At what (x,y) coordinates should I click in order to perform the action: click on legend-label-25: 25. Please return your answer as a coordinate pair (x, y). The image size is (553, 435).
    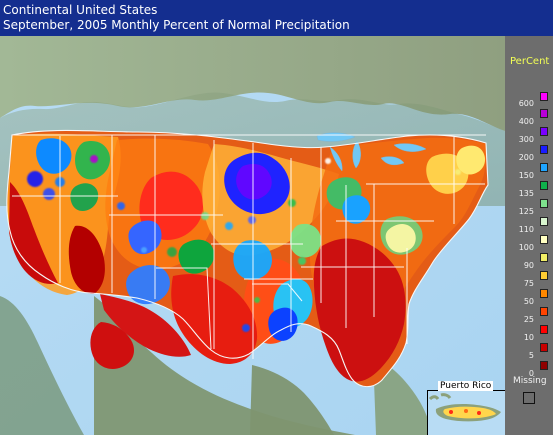
    Looking at the image, I should click on (528, 319).